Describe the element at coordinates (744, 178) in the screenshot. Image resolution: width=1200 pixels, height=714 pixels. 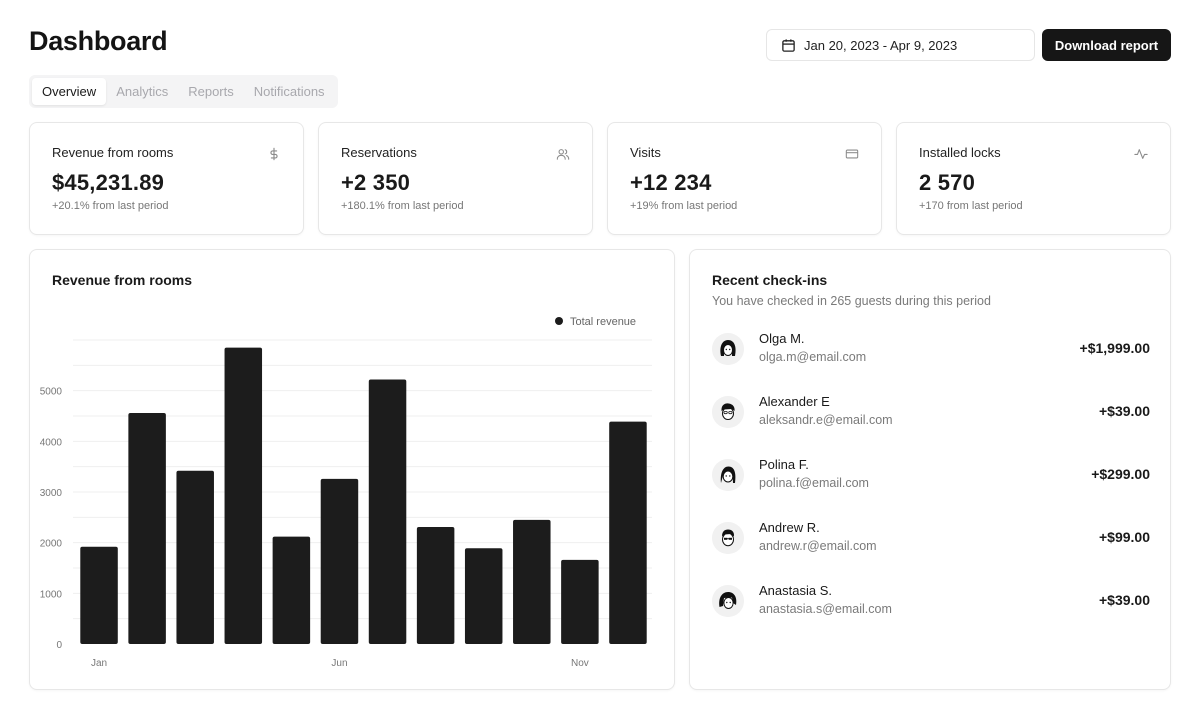
I see `stat-card-visits: Visits +12 234 +19% from last period` at that location.